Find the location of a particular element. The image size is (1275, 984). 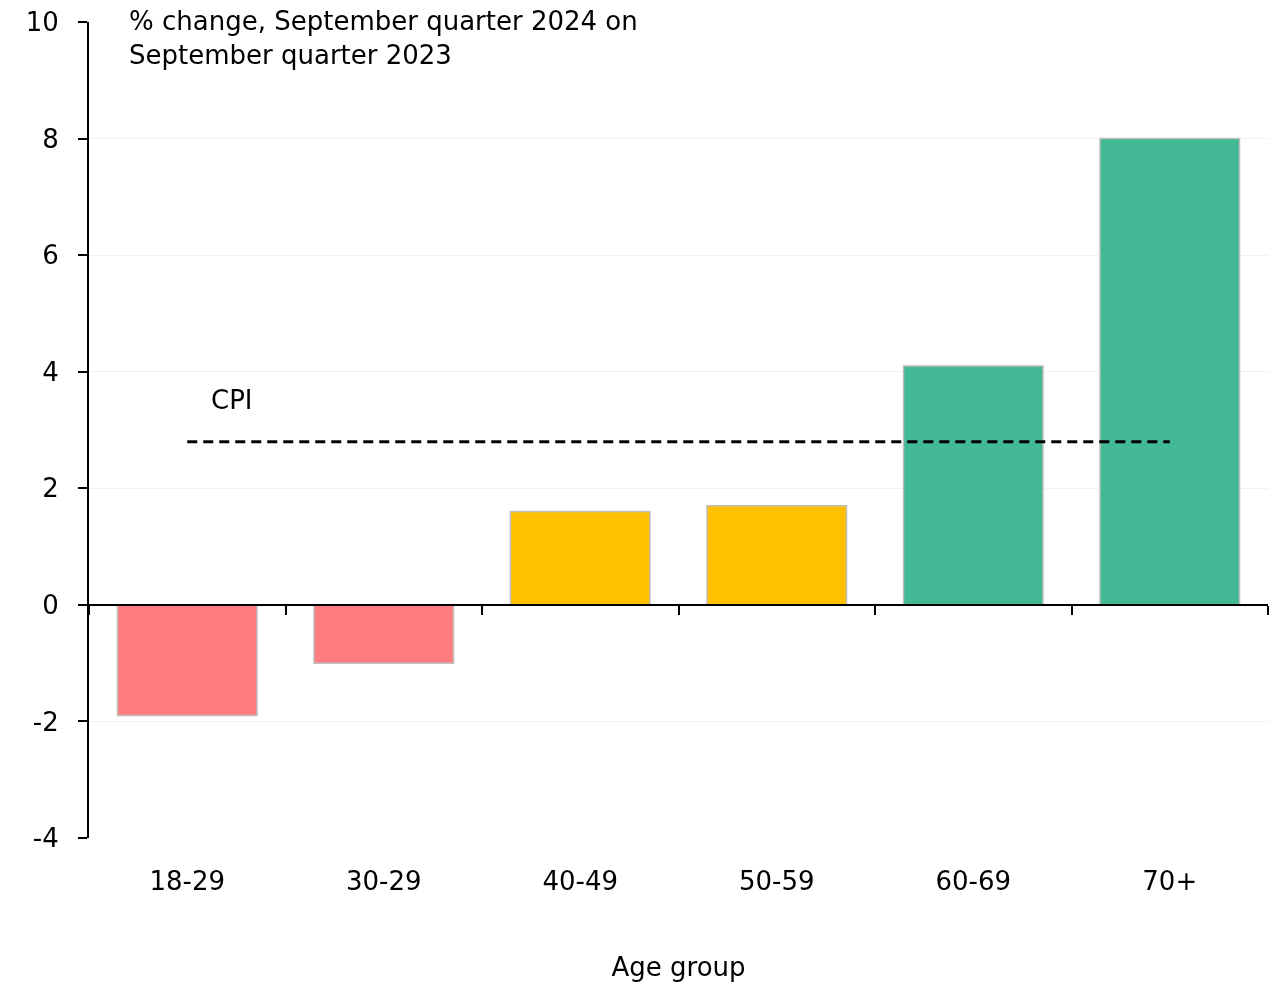

y-tick-label: 0 is located at coordinates (50, 604).